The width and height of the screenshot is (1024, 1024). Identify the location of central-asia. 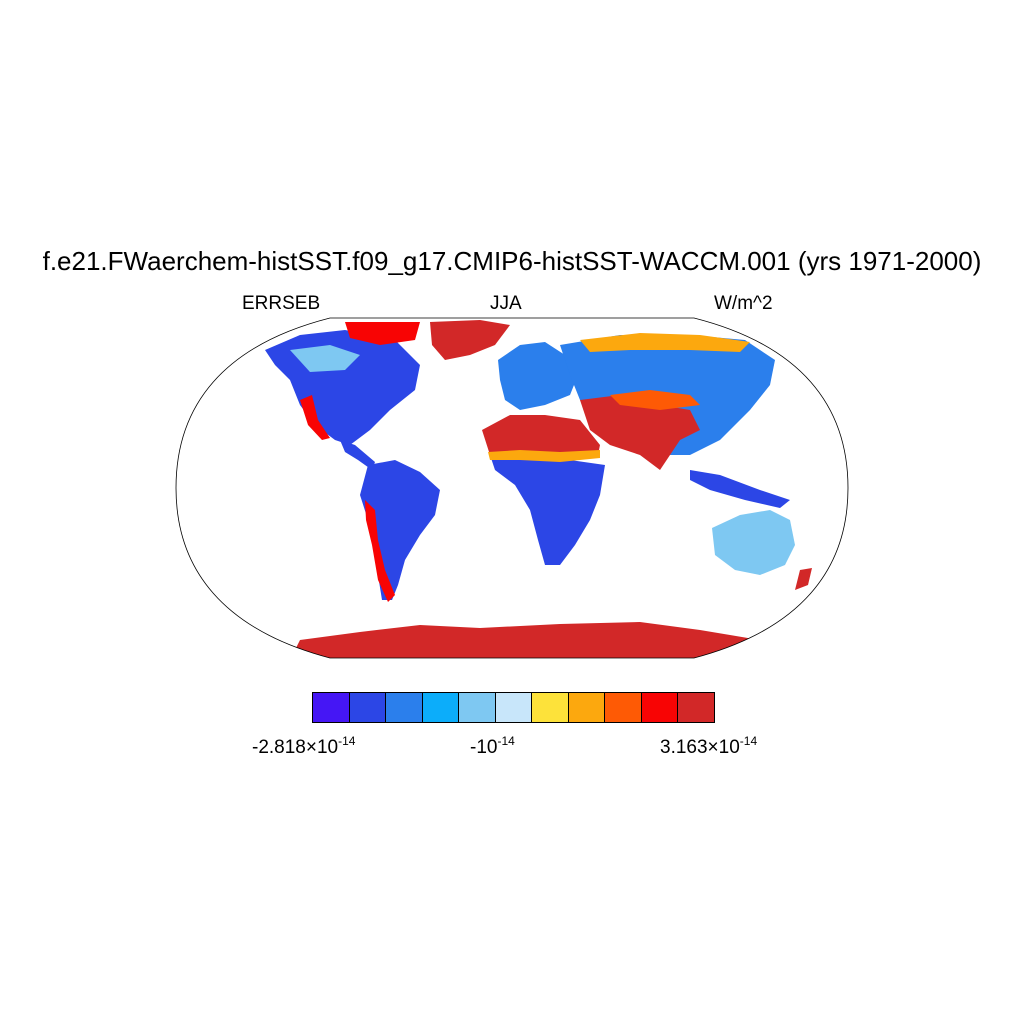
(655, 400).